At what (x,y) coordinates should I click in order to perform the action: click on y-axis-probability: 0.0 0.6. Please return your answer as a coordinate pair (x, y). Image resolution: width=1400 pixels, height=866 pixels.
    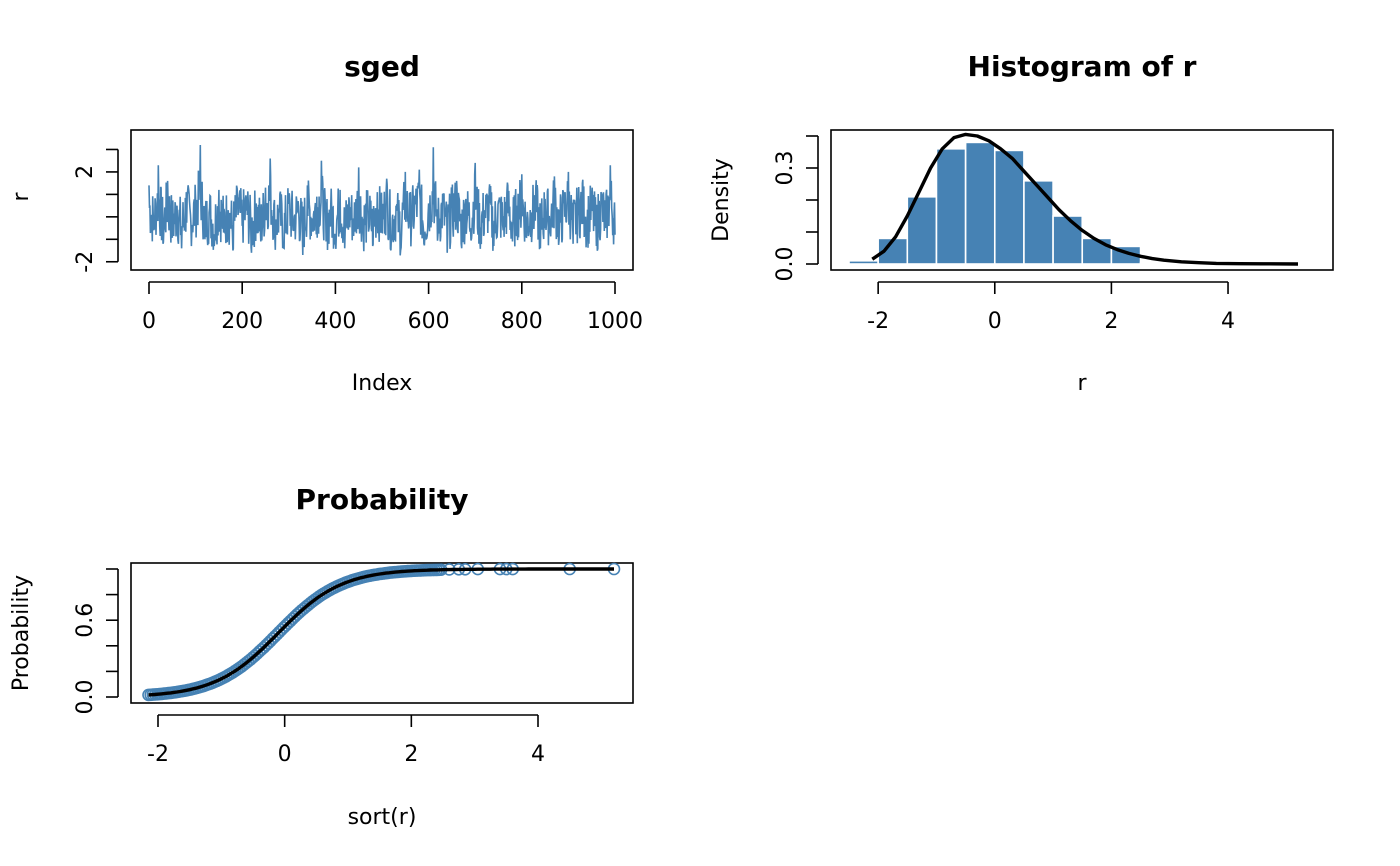
    Looking at the image, I should click on (96, 641).